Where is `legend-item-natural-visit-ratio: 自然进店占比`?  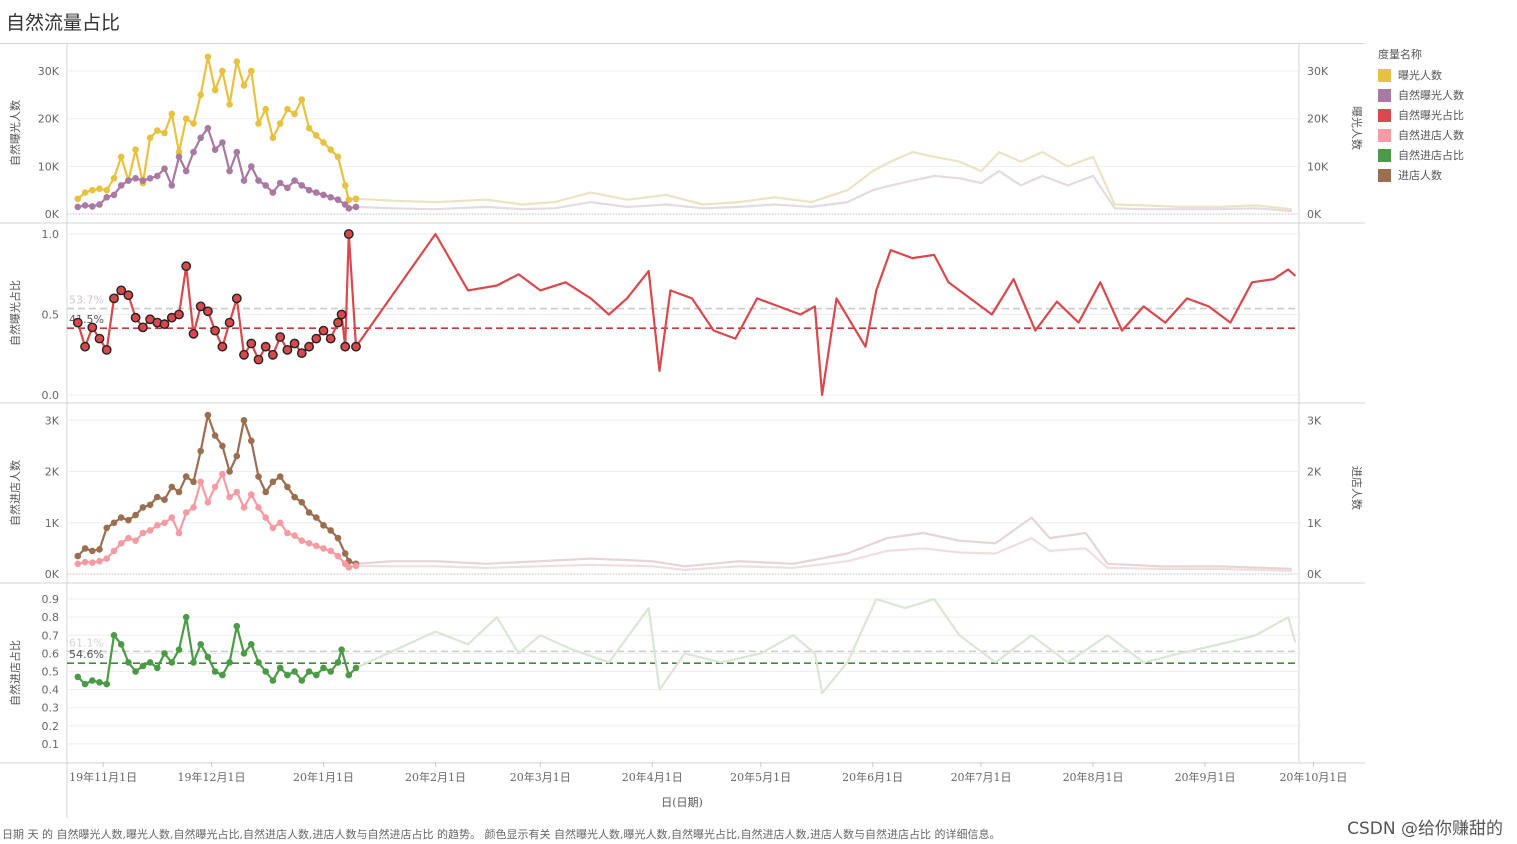
legend-item-natural-visit-ratio: 自然进店占比 is located at coordinates (1438, 155).